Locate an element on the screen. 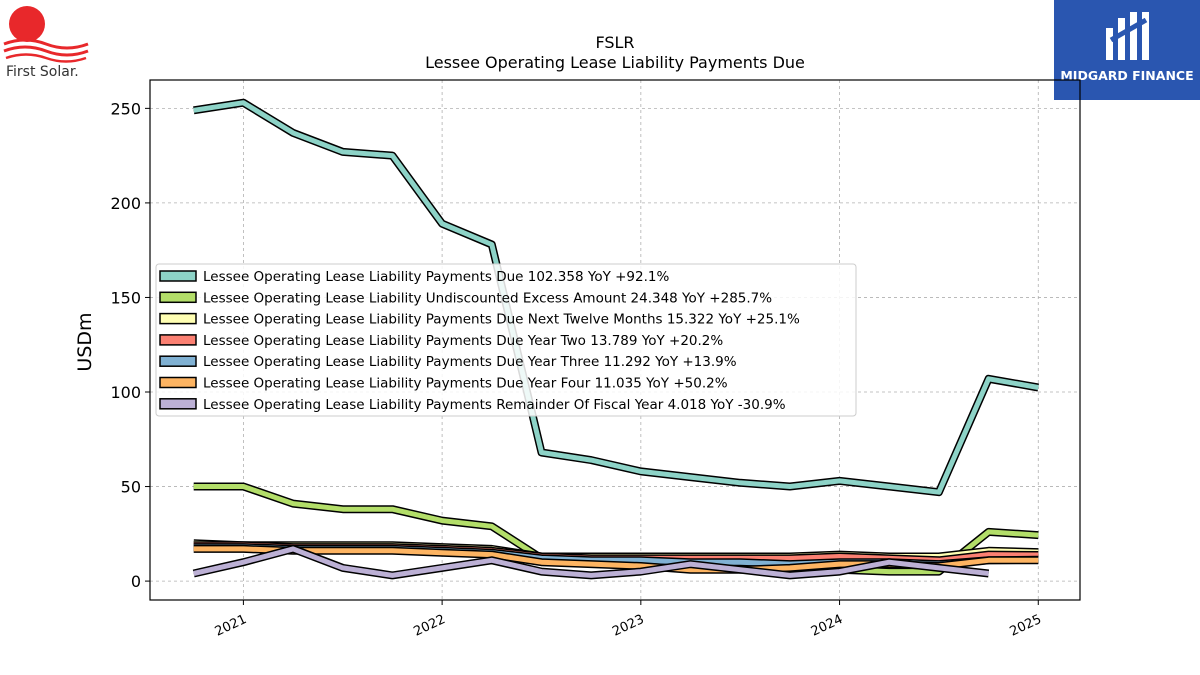 The width and height of the screenshot is (1200, 675). x-tick-label: 2025 is located at coordinates (1026, 626).